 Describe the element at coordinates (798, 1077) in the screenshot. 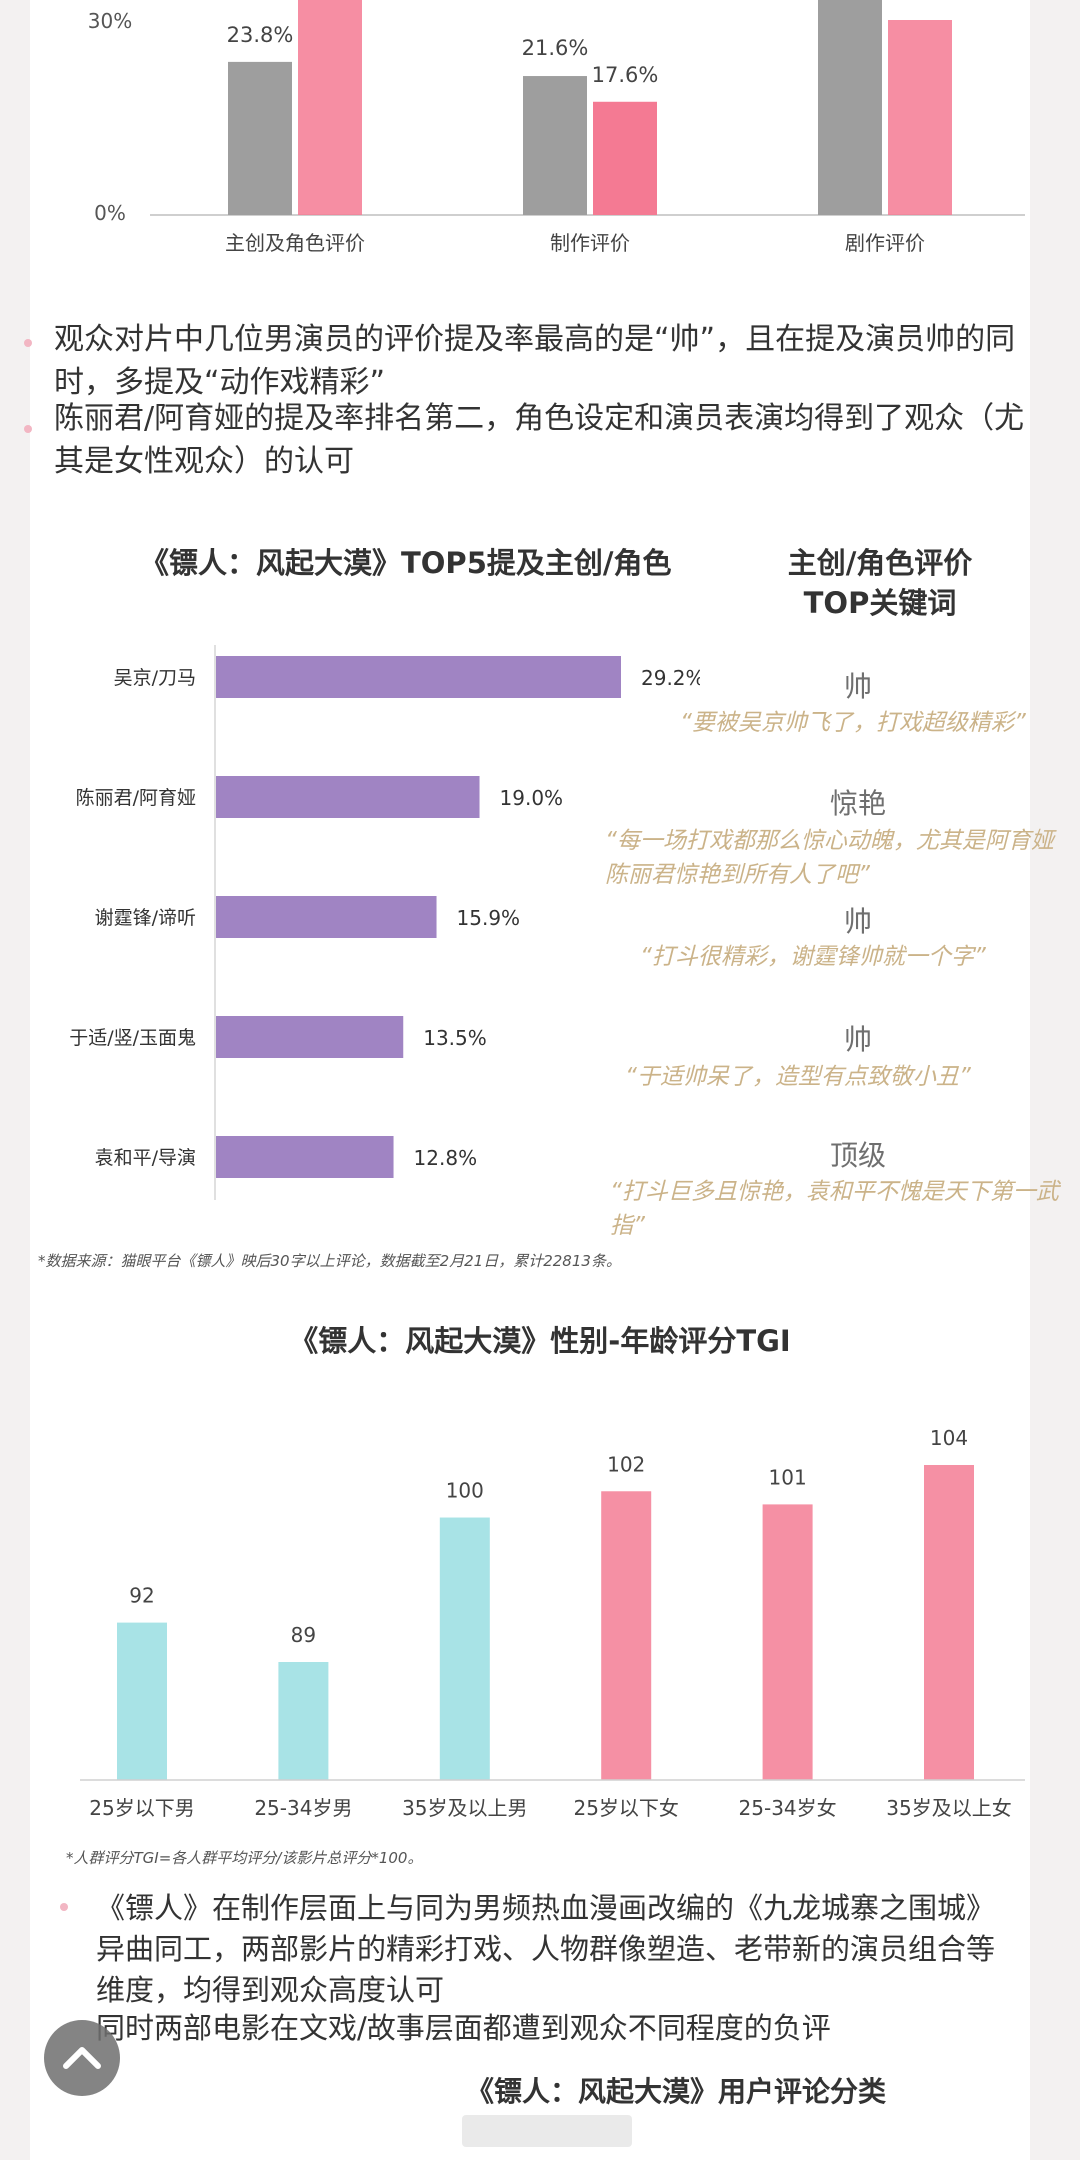

I see `keyword-quote: “于适帅呆了，造型有点致敬小丑”` at that location.